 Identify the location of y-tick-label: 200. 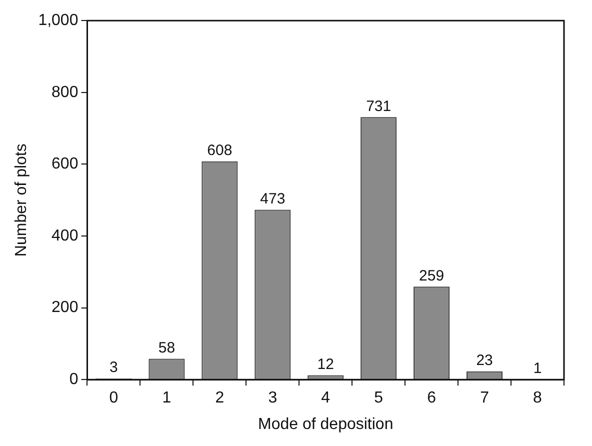
(65, 307).